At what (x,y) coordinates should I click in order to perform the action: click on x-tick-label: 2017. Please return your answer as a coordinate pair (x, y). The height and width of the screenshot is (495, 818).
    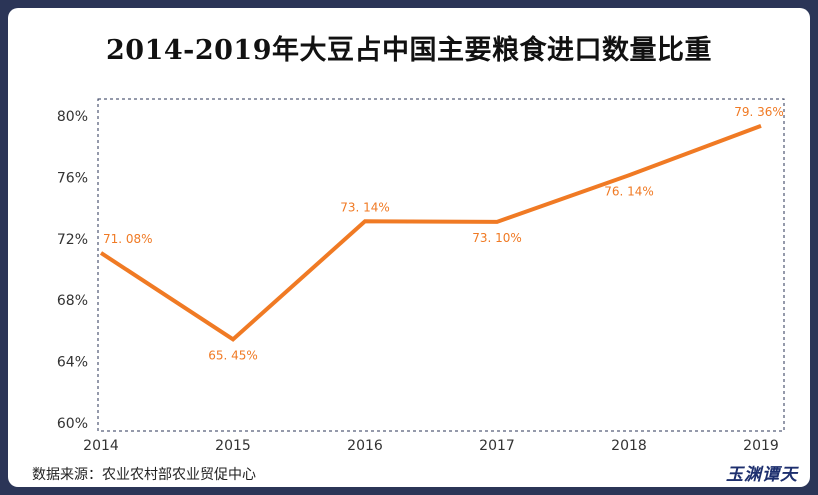
    Looking at the image, I should click on (497, 446).